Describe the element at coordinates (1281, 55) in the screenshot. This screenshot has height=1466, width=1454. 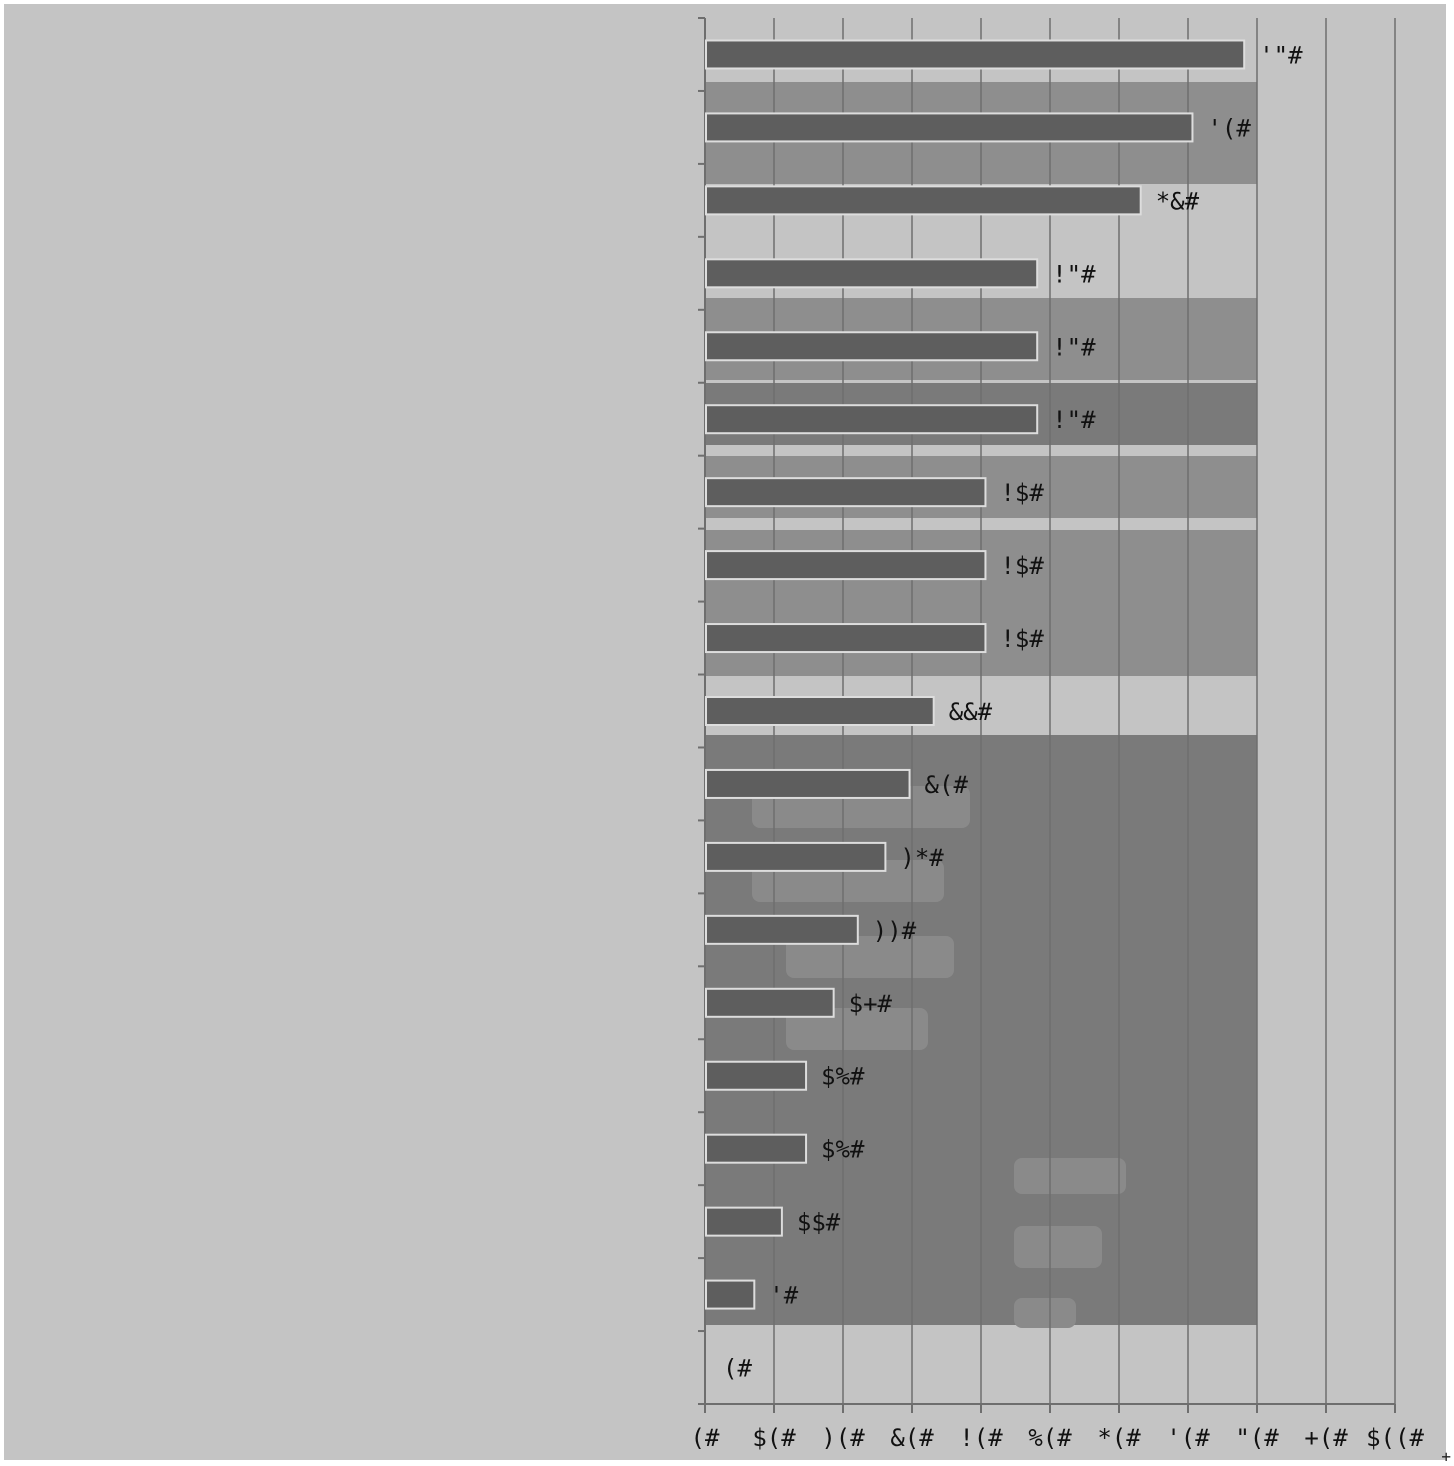
I see `data-label: '"#` at that location.